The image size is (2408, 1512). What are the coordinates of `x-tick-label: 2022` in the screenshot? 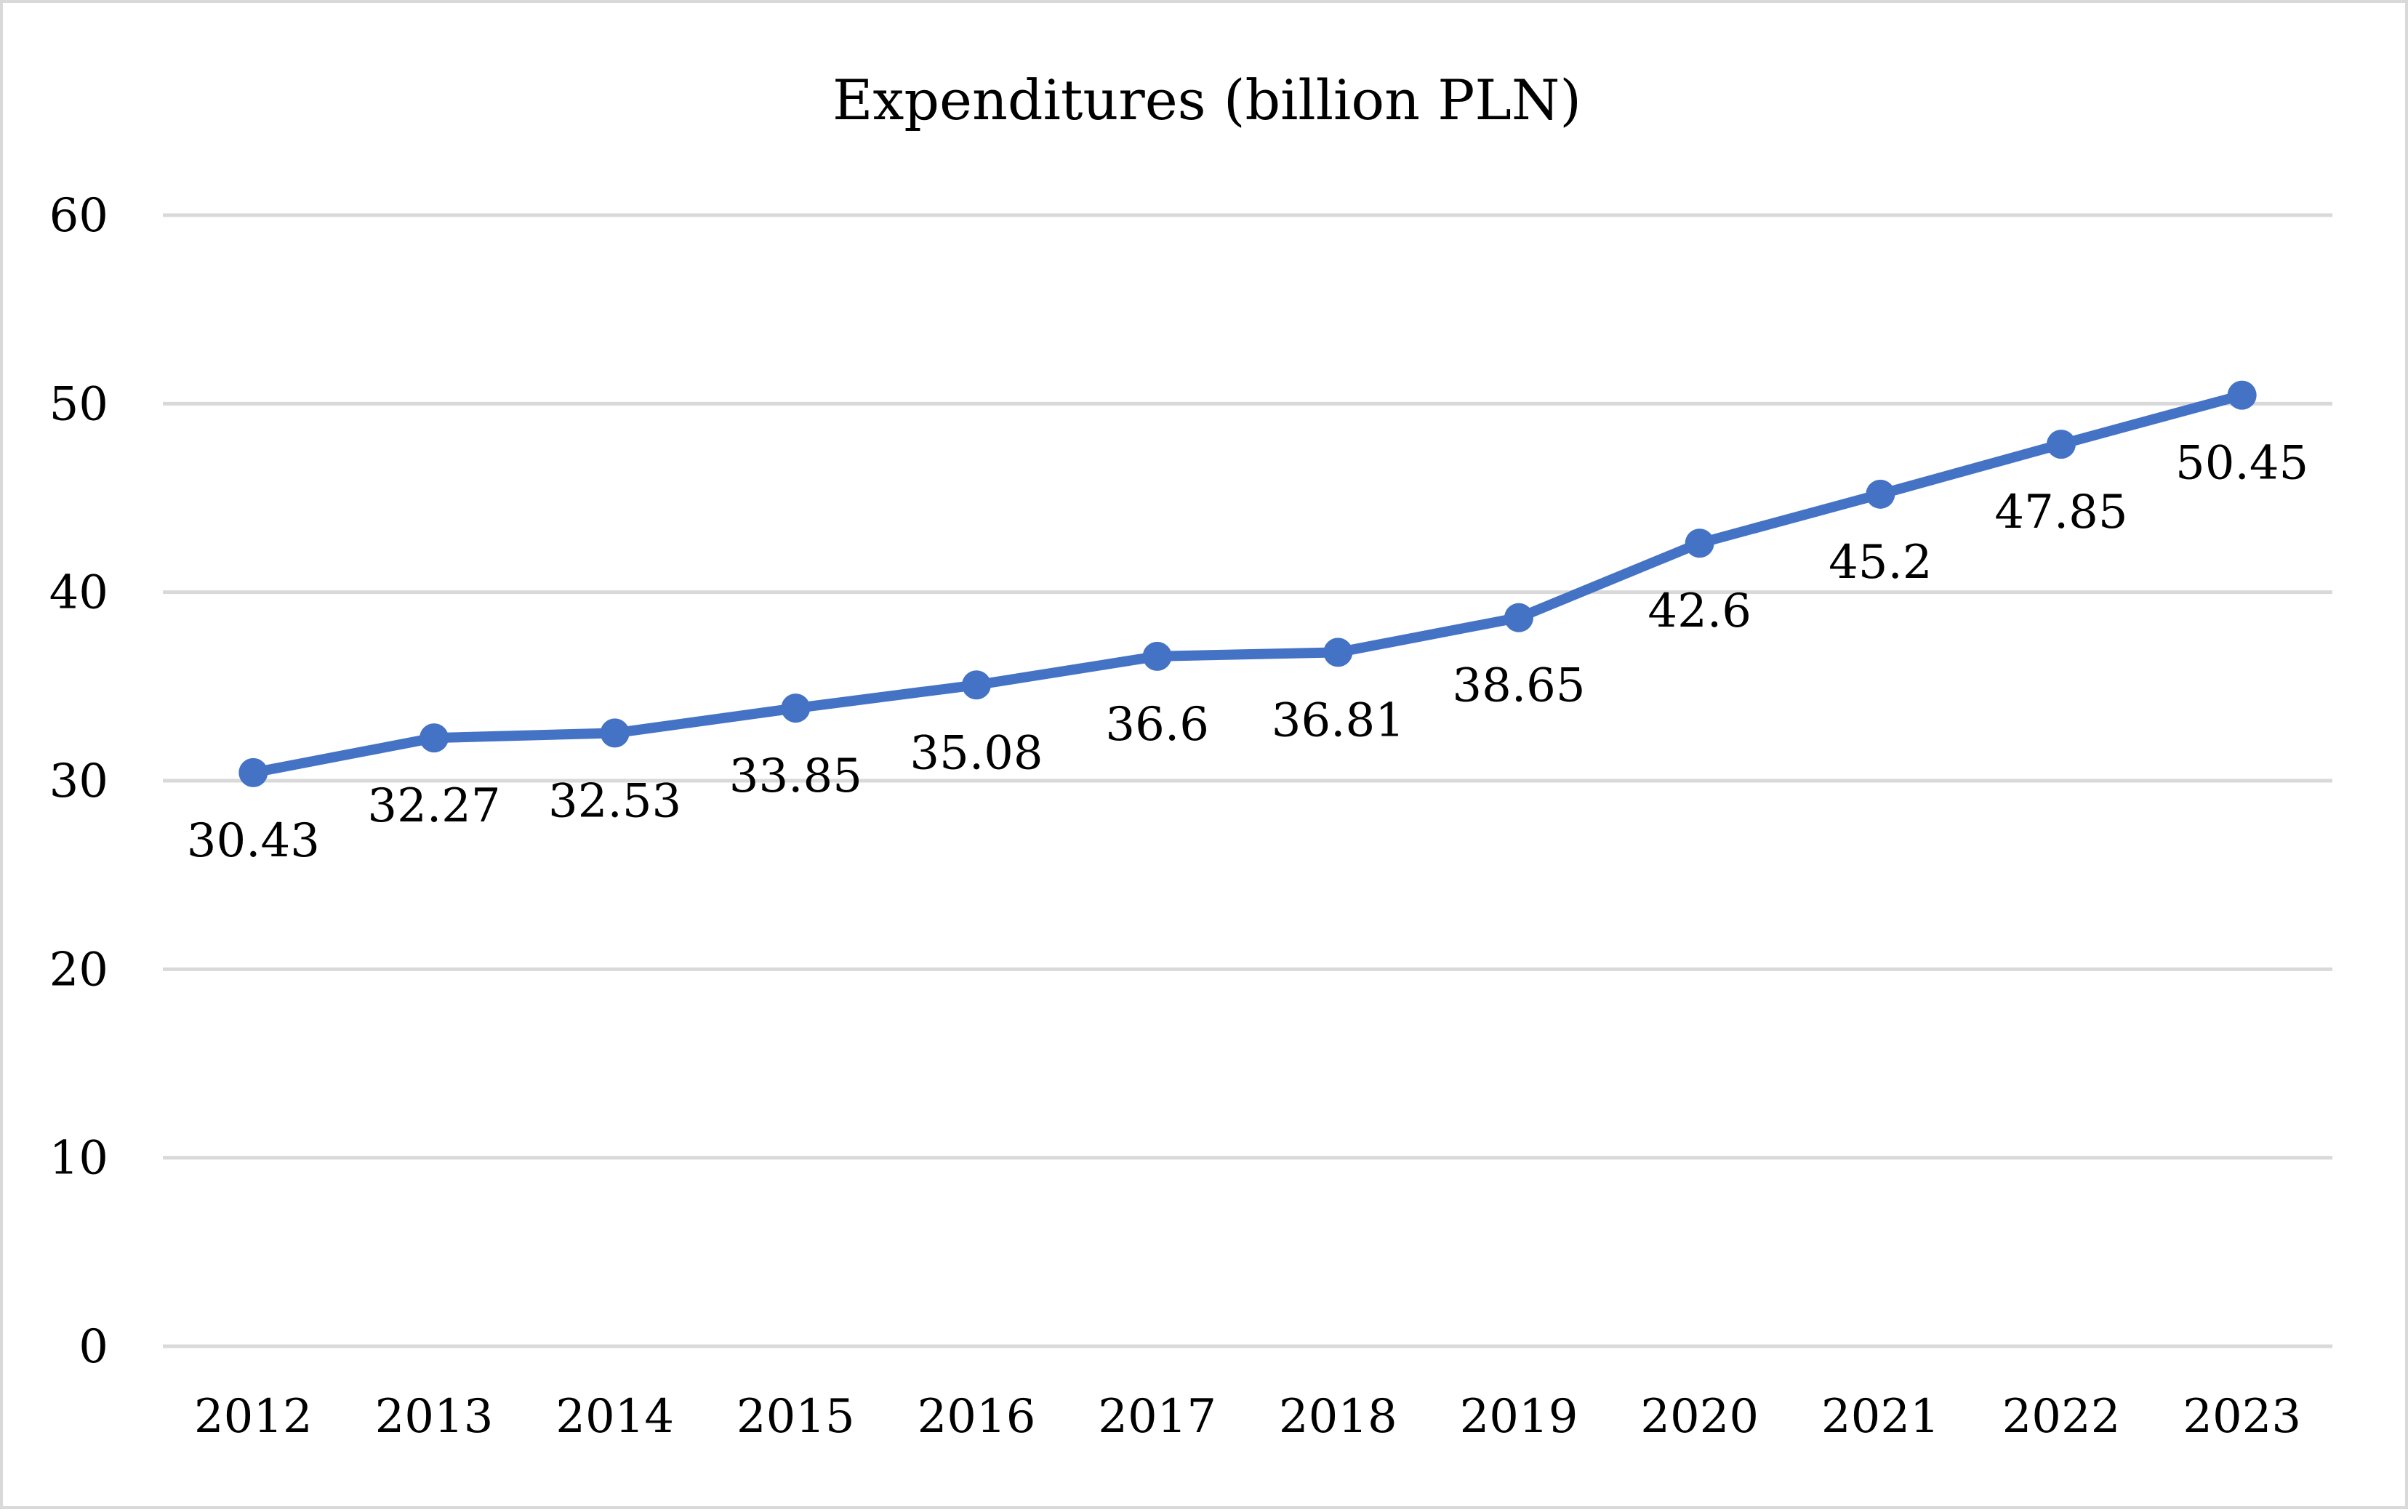 It's located at (2061, 1417).